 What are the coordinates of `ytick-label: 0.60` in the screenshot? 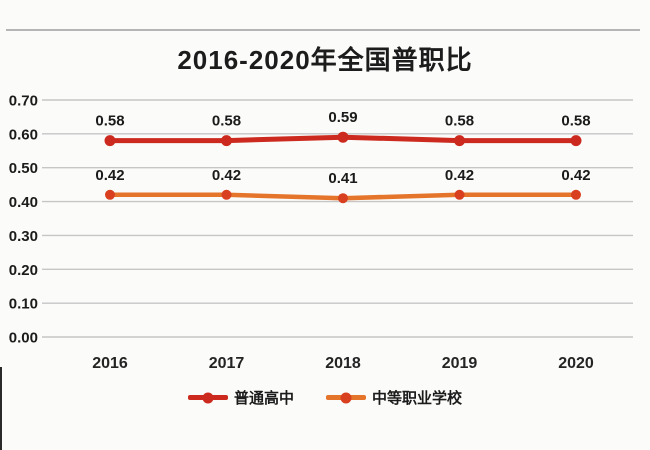 It's located at (23, 134).